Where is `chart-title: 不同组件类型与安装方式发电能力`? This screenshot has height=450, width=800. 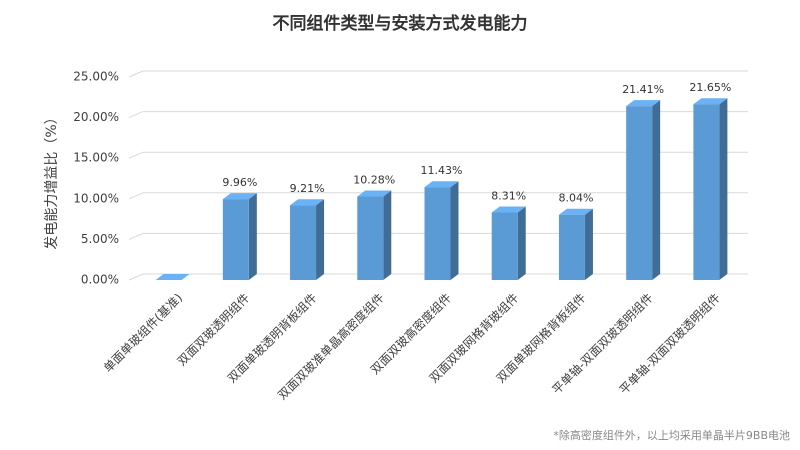 chart-title: 不同组件类型与安装方式发电能力 is located at coordinates (400, 23).